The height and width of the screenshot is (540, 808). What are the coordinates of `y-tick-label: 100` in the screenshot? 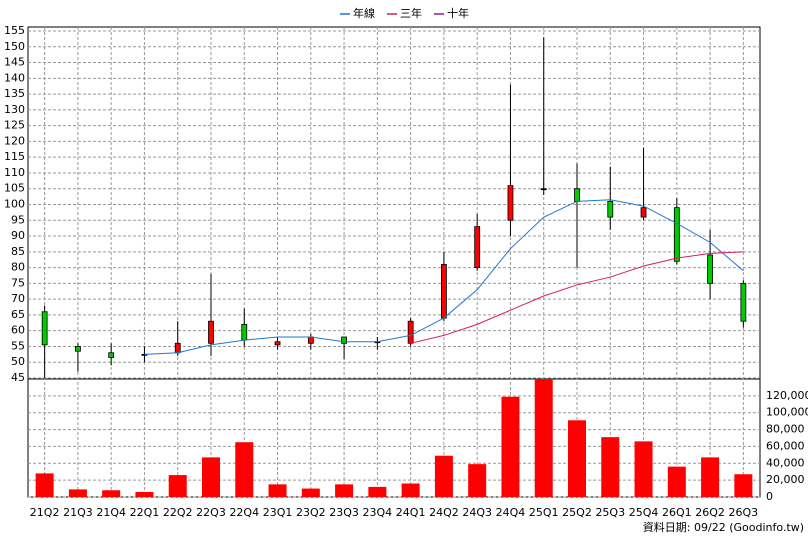 It's located at (14, 204).